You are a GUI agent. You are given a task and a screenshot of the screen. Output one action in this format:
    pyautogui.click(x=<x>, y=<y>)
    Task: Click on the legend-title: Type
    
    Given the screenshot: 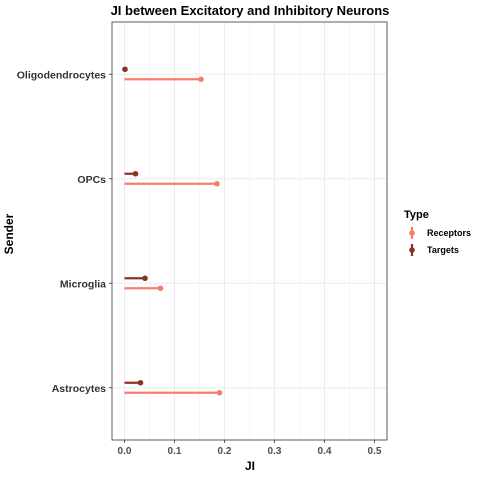 What is the action you would take?
    pyautogui.click(x=416, y=215)
    